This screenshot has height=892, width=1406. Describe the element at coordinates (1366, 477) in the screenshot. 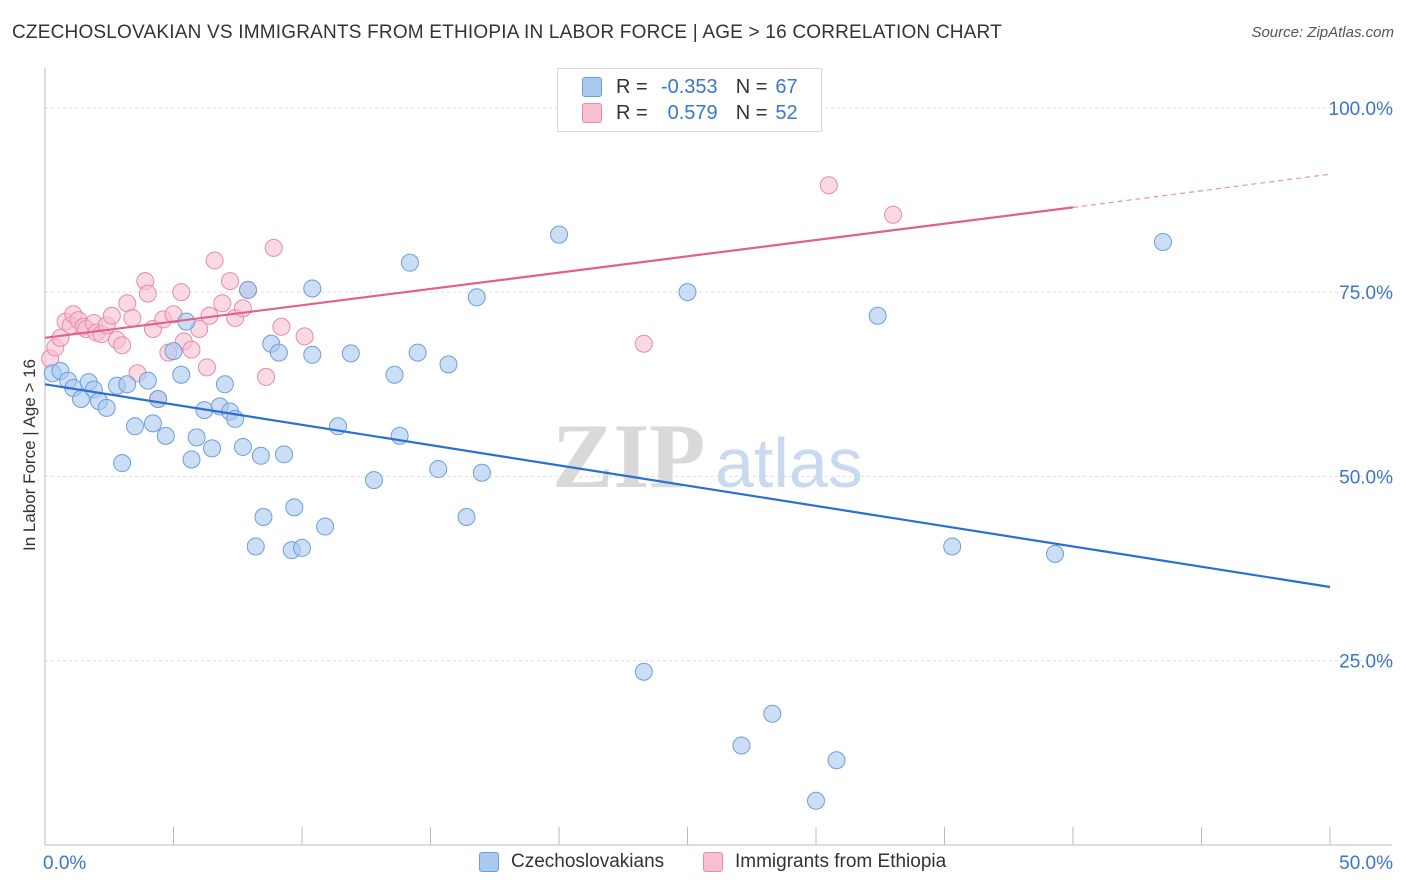

I see `y-tick-label: 50.0%` at that location.